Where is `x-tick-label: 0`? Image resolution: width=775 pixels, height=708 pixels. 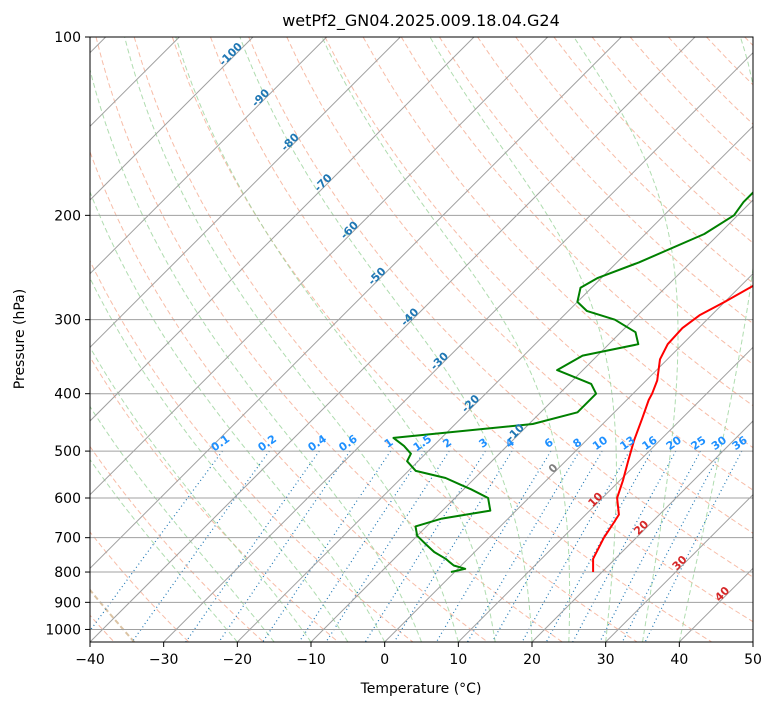 x-tick-label: 0 is located at coordinates (384, 660).